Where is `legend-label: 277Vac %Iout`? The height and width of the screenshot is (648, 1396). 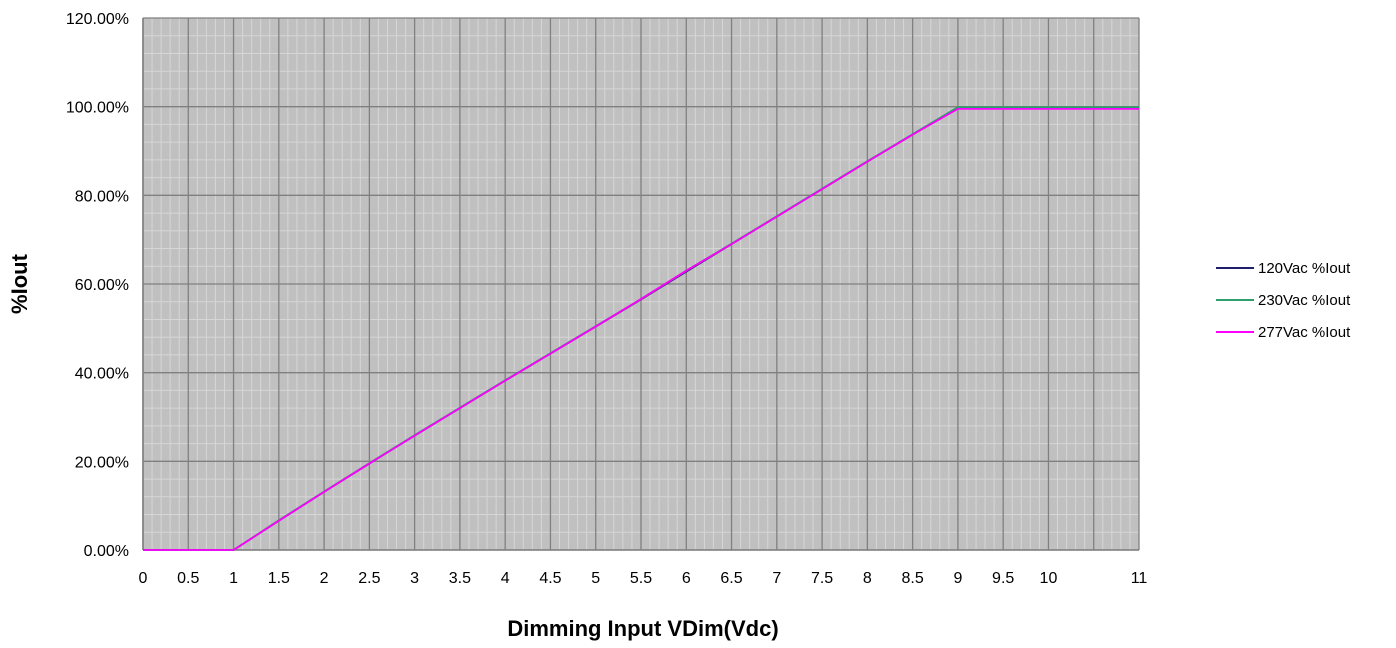
legend-label: 277Vac %Iout is located at coordinates (1304, 332).